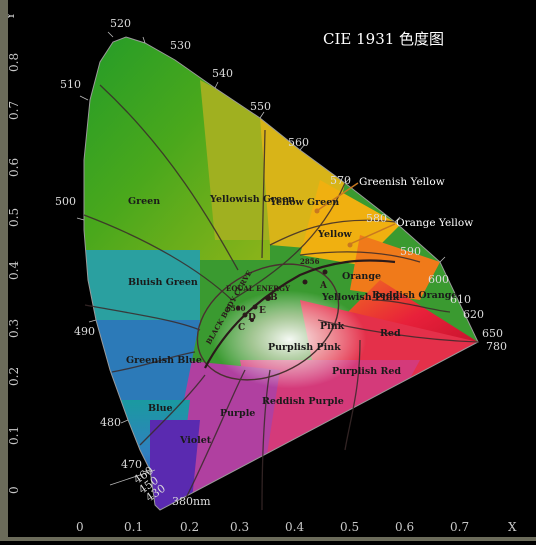  I want to click on wavelength-label: 530, so click(180, 45).